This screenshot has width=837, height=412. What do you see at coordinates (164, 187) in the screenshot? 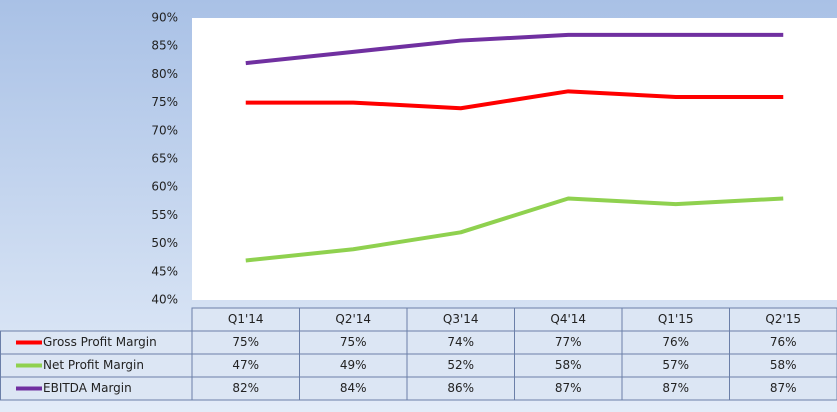
I see `y-tick-label: 60%` at bounding box center [164, 187].